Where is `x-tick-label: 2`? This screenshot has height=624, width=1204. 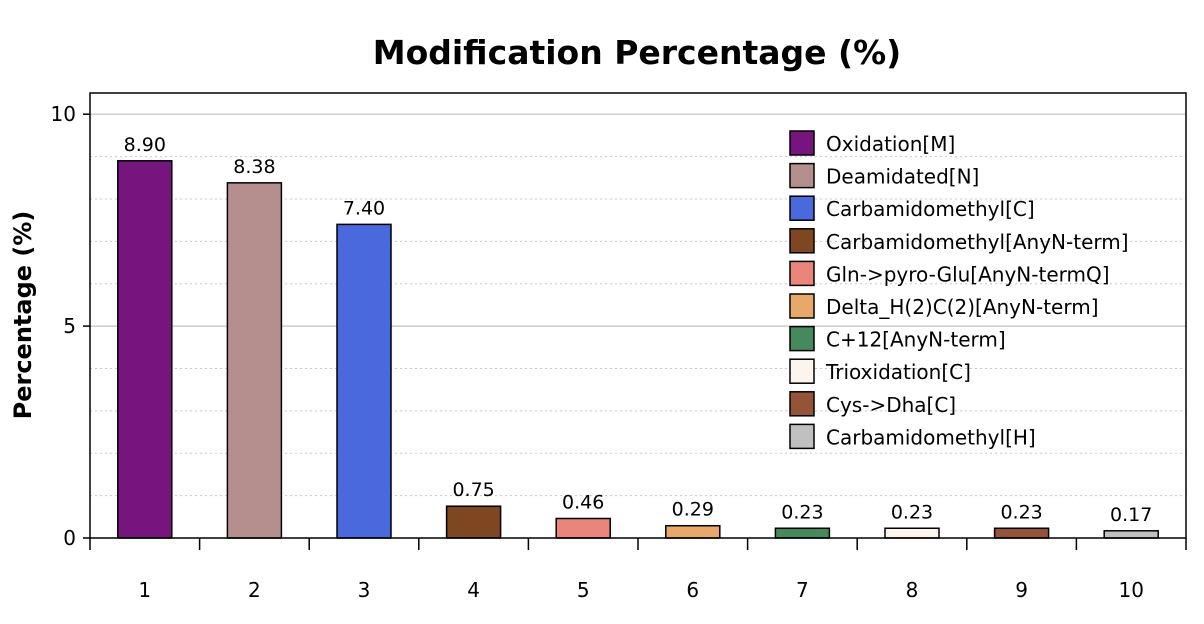 x-tick-label: 2 is located at coordinates (254, 590).